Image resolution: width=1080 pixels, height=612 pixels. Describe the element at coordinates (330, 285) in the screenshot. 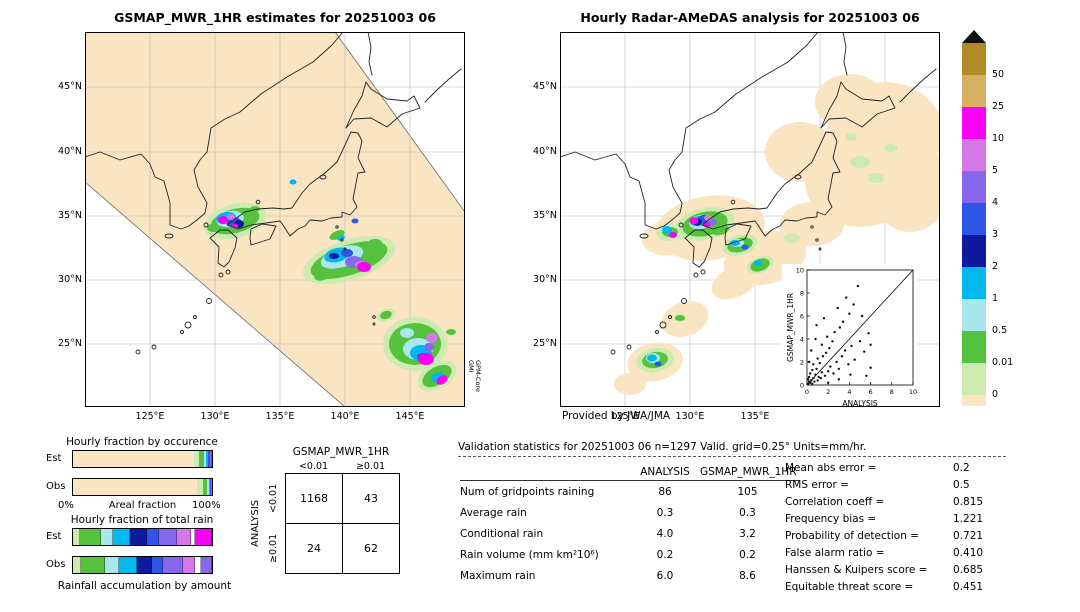

I see `precip-estimate-field` at that location.